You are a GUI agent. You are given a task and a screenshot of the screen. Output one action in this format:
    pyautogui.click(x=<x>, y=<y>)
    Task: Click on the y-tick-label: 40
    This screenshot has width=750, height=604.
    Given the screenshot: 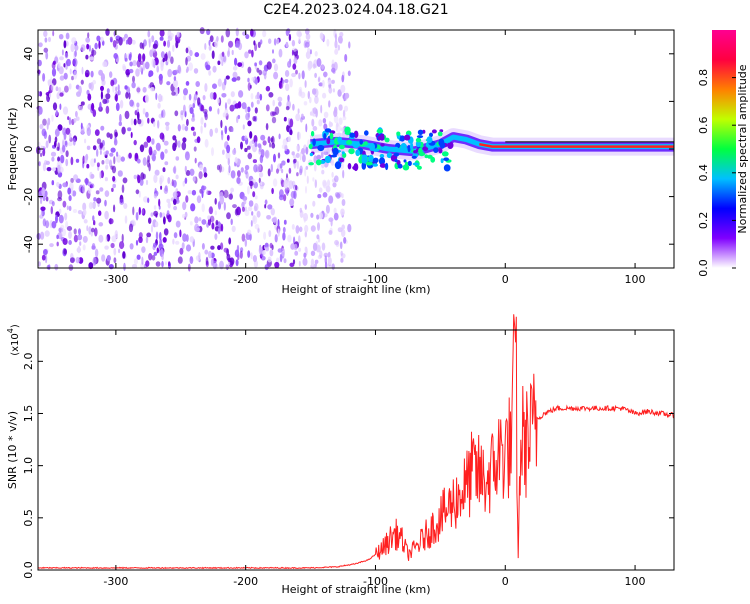 What is the action you would take?
    pyautogui.click(x=28, y=54)
    